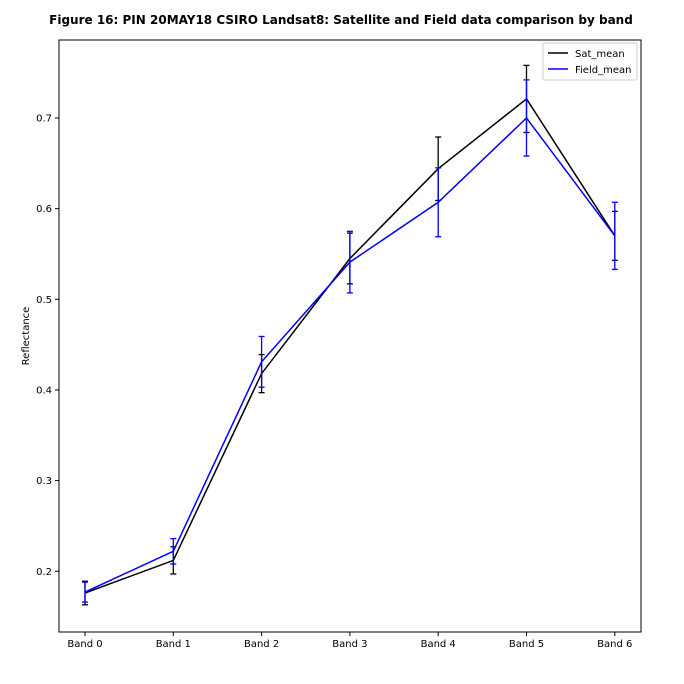 Image resolution: width=684 pixels, height=684 pixels. Describe the element at coordinates (526, 644) in the screenshot. I see `x-tick-label: Band 5` at that location.